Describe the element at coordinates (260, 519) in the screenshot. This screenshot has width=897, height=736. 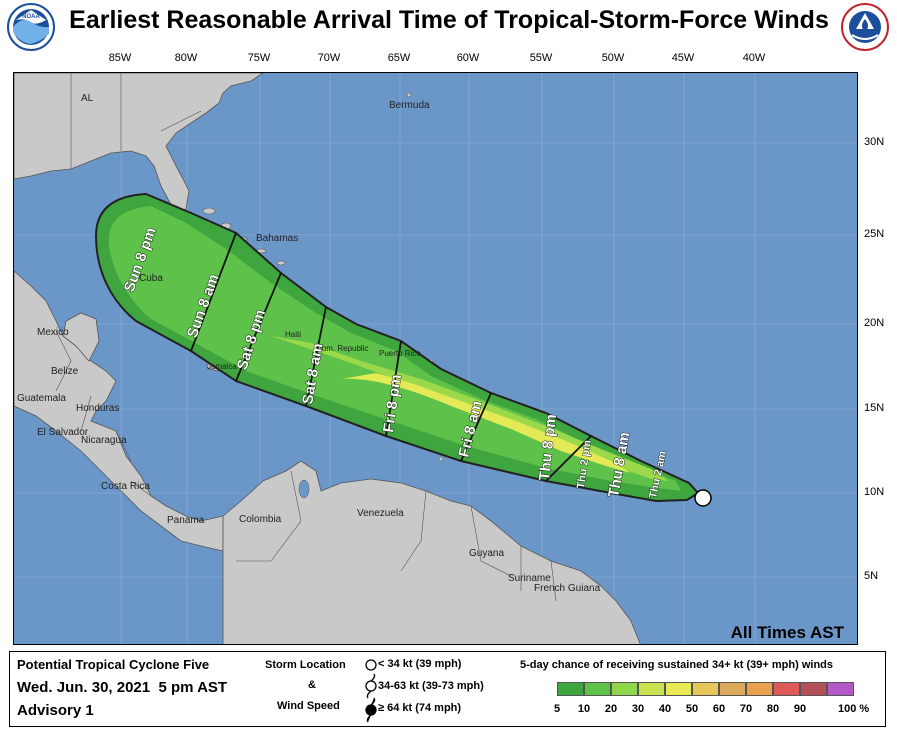
I see `label-colombia: Colombia` at that location.